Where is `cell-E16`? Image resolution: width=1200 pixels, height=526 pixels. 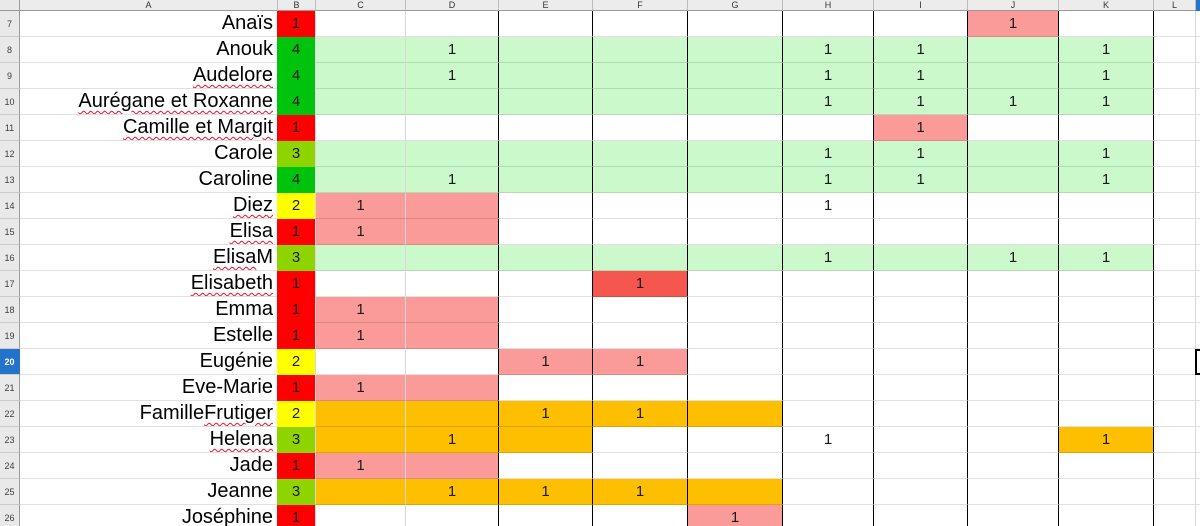
cell-E16 is located at coordinates (545, 258).